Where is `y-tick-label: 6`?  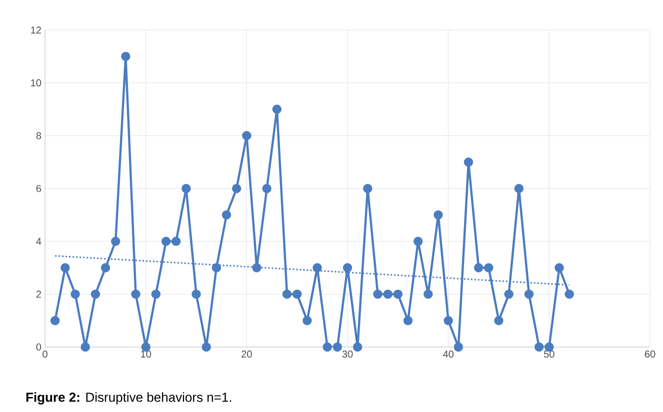
y-tick-label: 6 is located at coordinates (39, 188).